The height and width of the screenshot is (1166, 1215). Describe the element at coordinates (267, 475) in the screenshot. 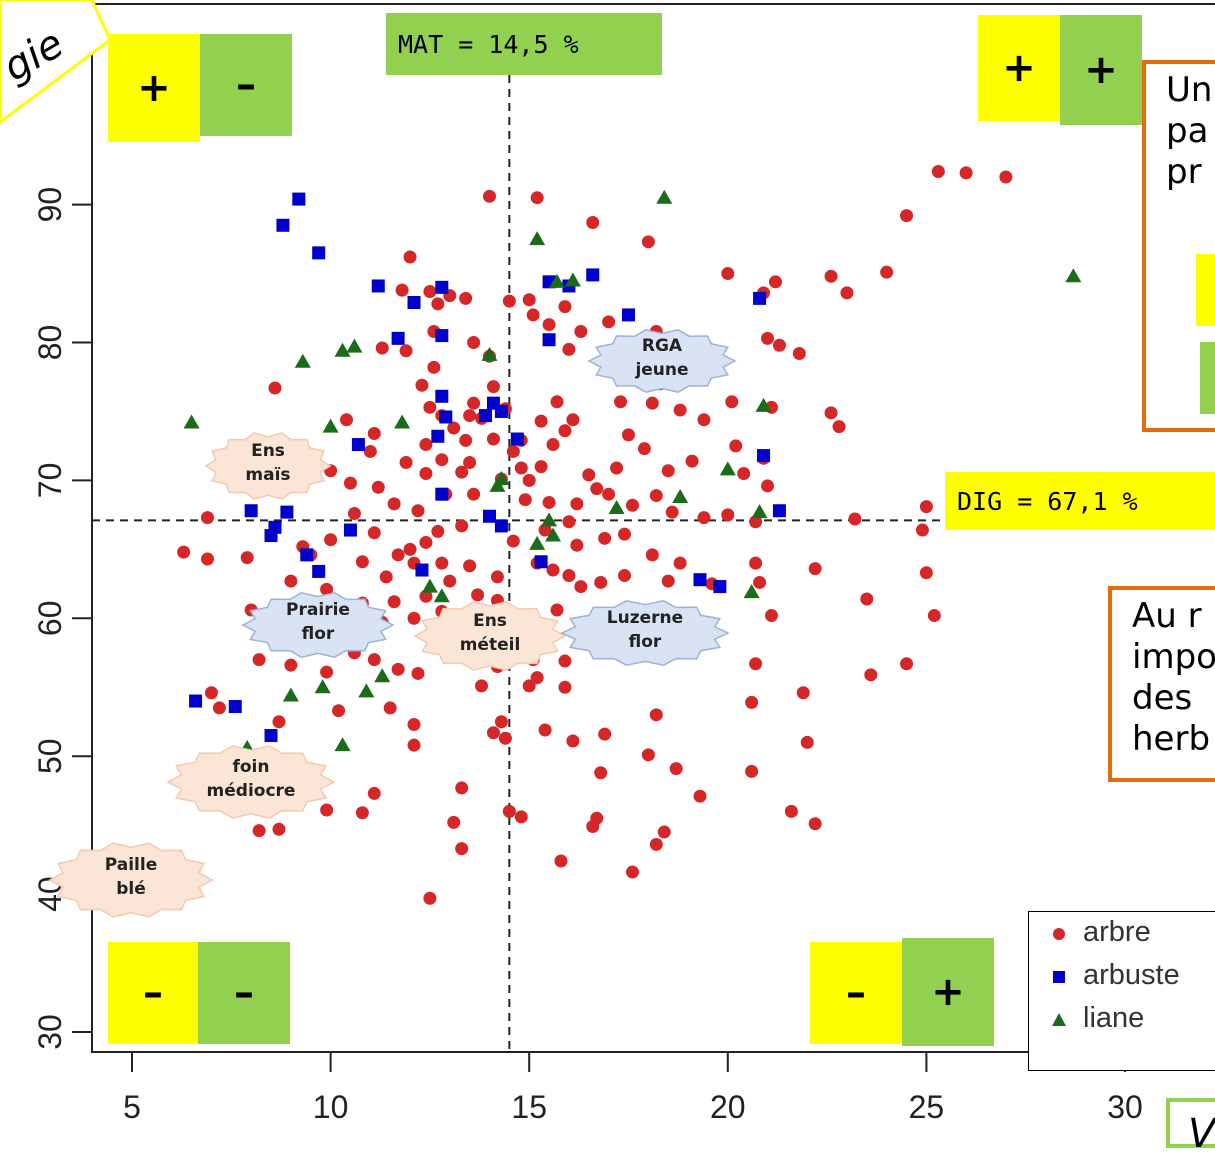

I see `annotation-text: maïs` at that location.